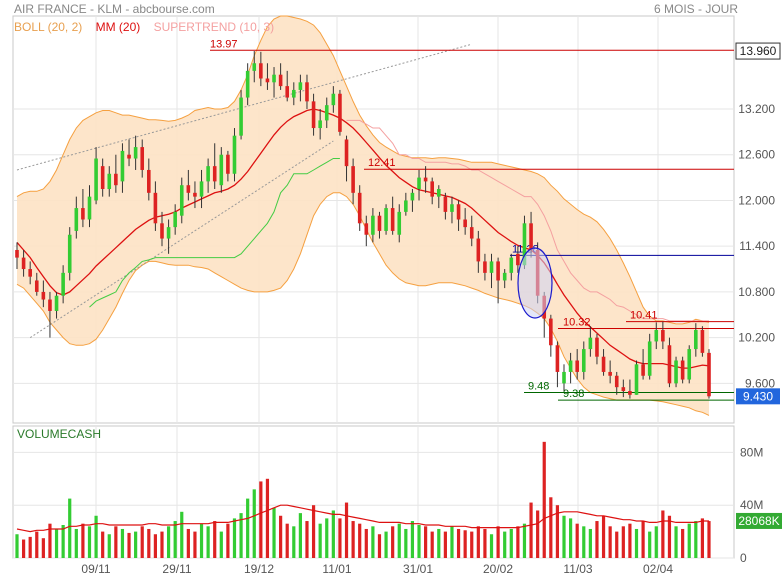 The height and width of the screenshot is (580, 784). What do you see at coordinates (214, 27) in the screenshot?
I see `legend-supertrend: SUPERTREND (10, 3)` at bounding box center [214, 27].